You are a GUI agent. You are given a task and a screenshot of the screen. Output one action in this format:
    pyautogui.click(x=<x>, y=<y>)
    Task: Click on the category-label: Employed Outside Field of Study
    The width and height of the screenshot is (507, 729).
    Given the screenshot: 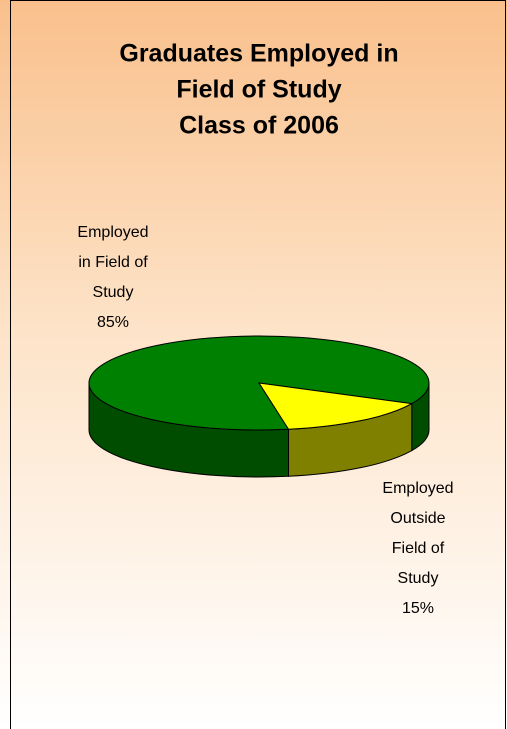 What is the action you would take?
    pyautogui.click(x=418, y=533)
    